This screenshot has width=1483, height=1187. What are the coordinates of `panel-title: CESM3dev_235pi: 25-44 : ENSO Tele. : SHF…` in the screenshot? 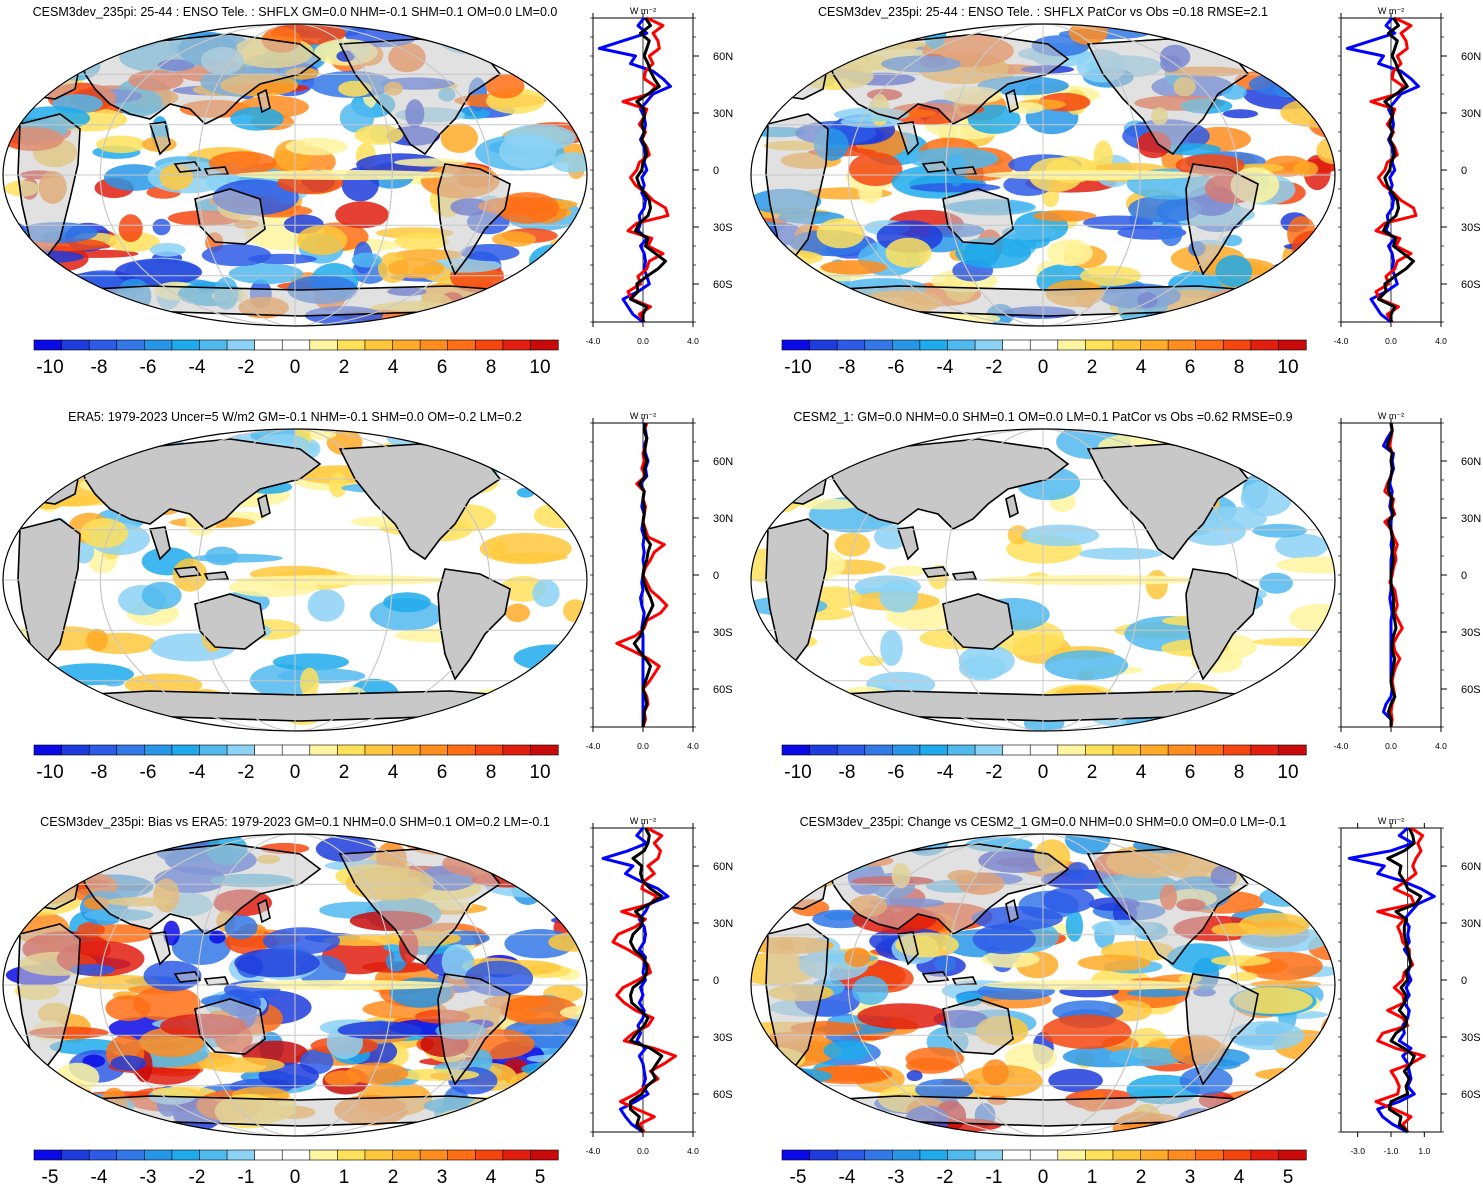 It's located at (1043, 12).